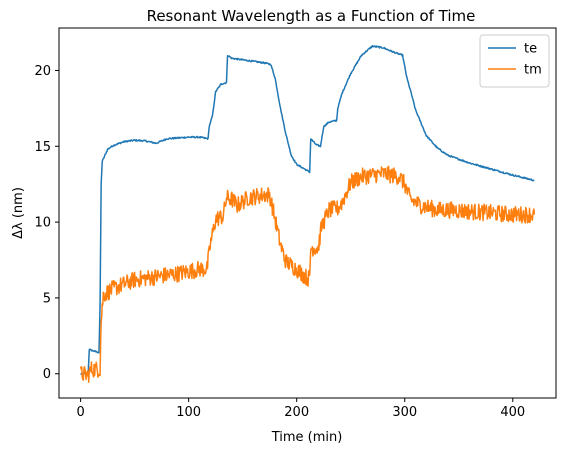 This screenshot has height=453, width=565. I want to click on x-axis: 0 100 200 300 400, so click(300, 409).